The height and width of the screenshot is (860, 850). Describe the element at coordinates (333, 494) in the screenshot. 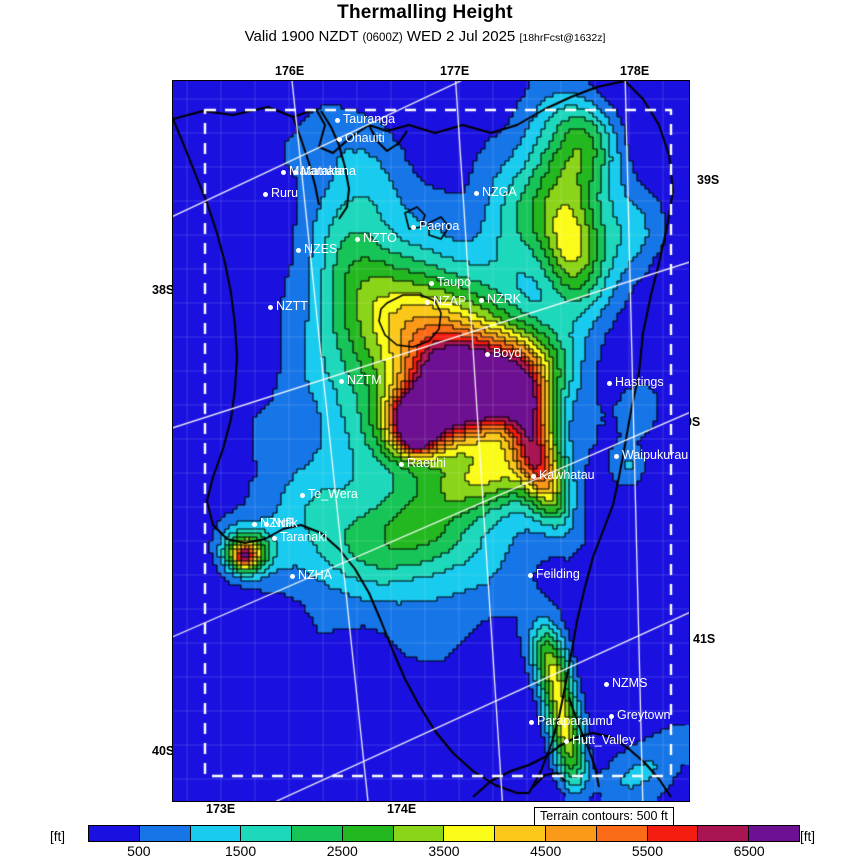

I see `city-label: Te_Wera` at that location.